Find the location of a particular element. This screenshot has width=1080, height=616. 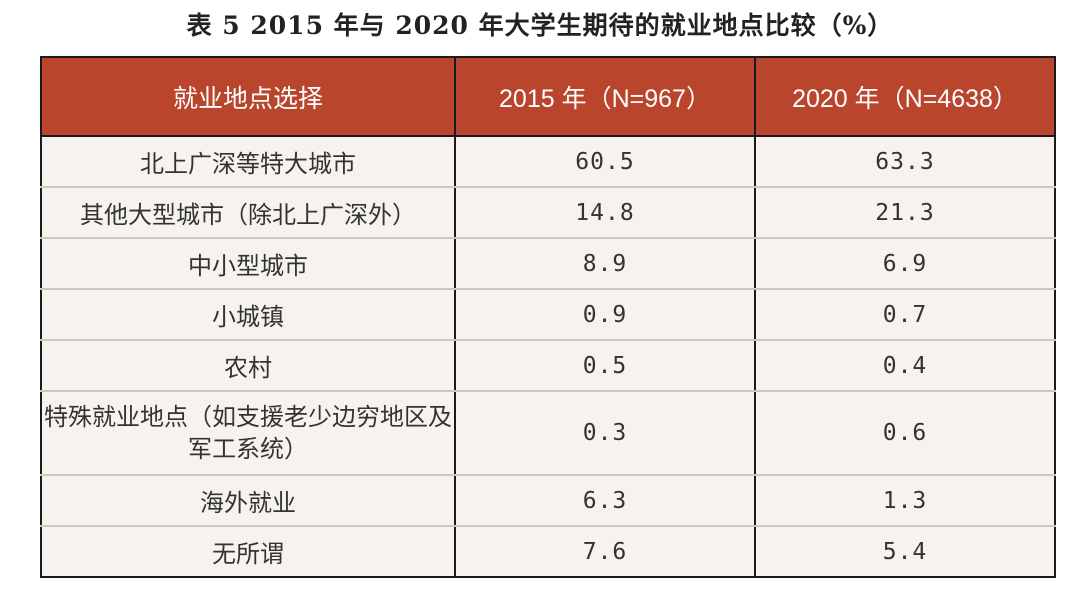

row-value-2020: 5.4 is located at coordinates (905, 552).